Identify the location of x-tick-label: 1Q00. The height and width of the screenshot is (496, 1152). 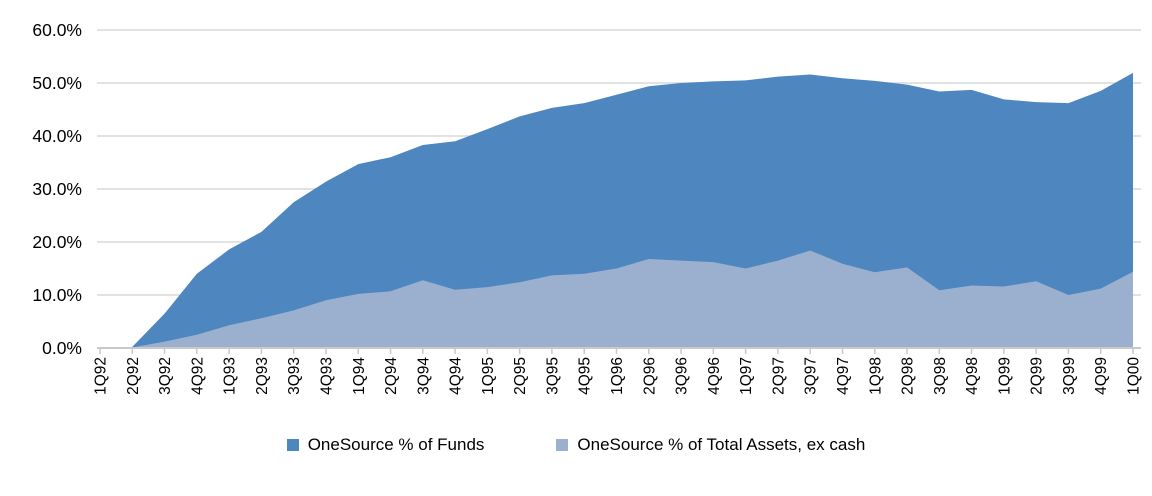
(1134, 376).